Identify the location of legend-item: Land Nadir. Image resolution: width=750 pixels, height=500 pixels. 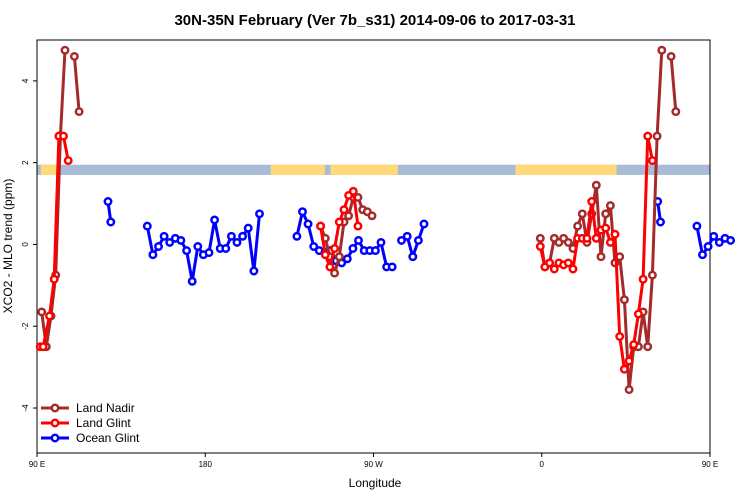
(88, 408).